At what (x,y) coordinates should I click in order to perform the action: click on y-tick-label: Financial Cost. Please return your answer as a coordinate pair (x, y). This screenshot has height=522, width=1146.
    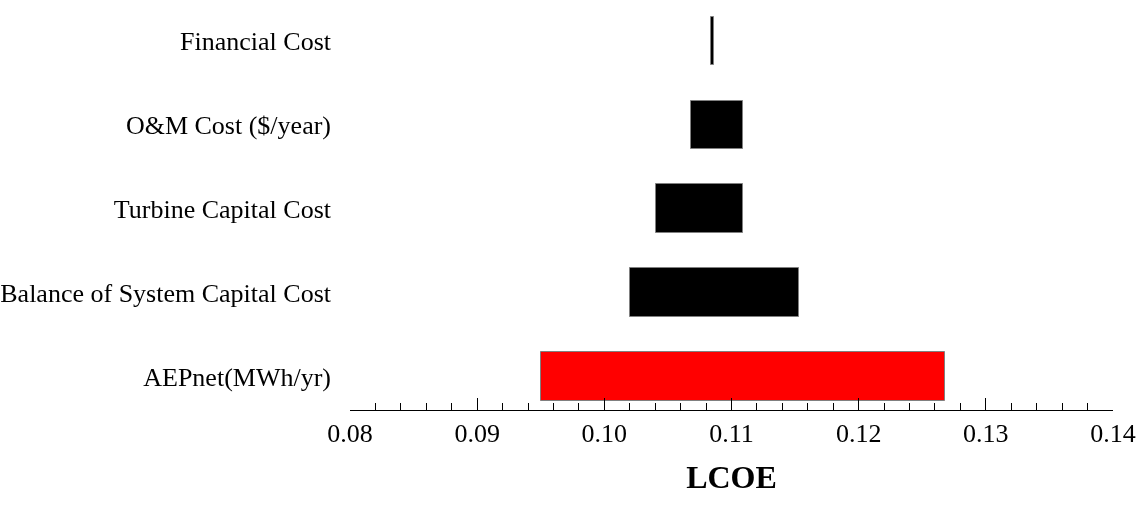
    Looking at the image, I should click on (256, 42).